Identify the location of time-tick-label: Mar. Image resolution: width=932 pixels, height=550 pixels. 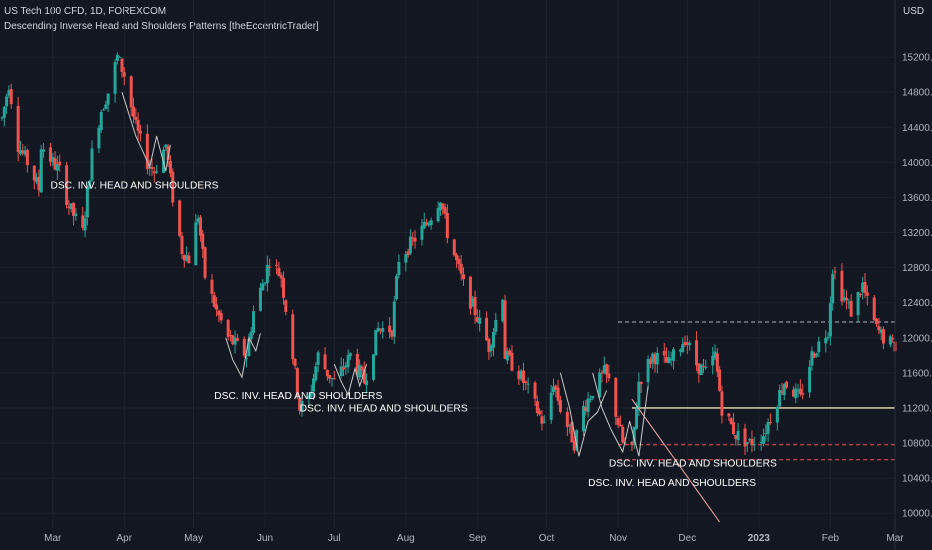
(895, 538).